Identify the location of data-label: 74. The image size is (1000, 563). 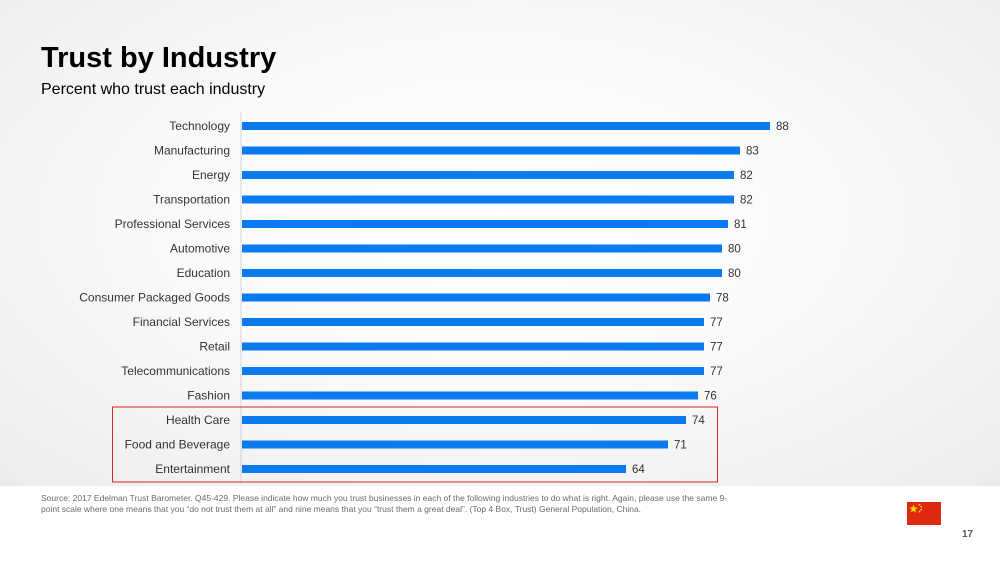
(698, 421).